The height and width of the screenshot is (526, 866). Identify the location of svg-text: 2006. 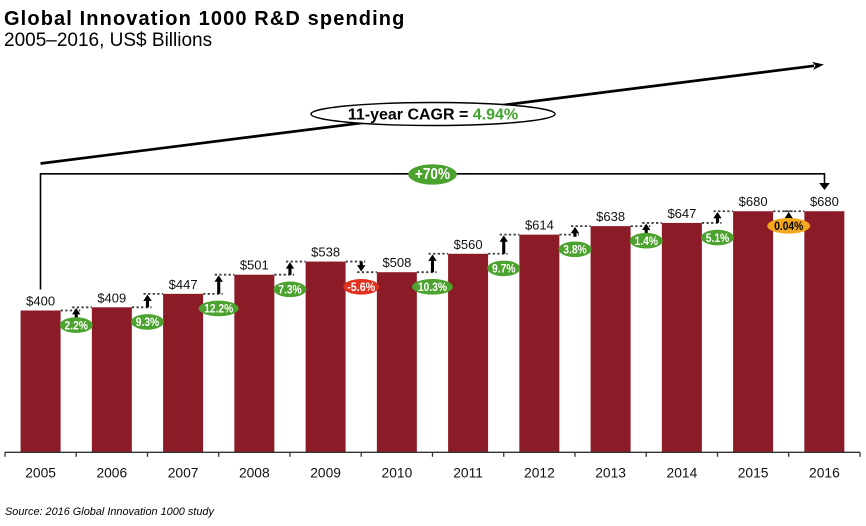
(111, 473).